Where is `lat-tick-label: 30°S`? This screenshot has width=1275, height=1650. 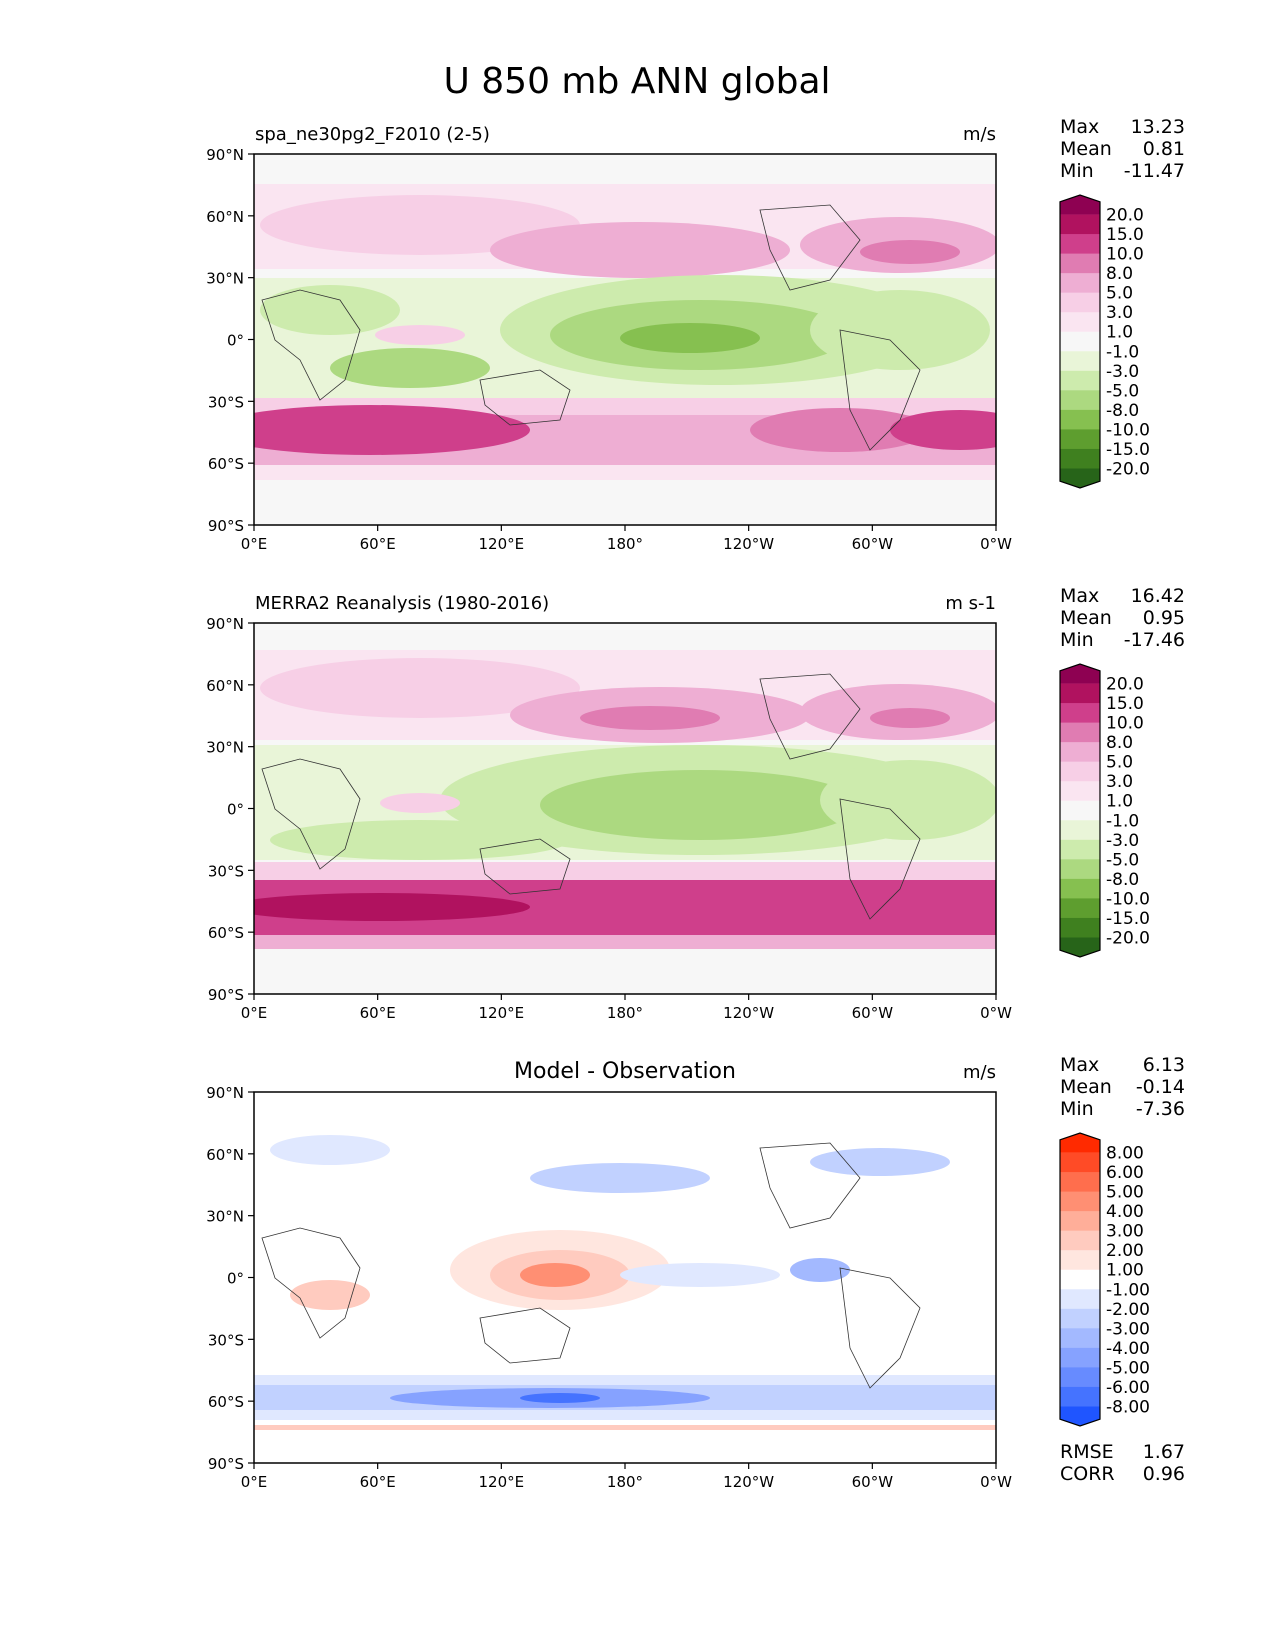 lat-tick-label: 30°S is located at coordinates (226, 1340).